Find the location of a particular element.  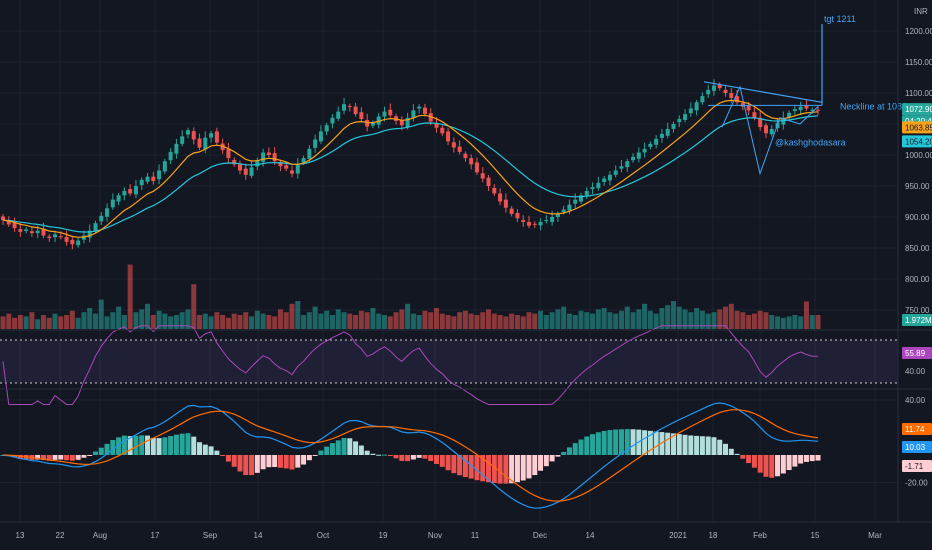

neckline-annotation: Neckline at 1080 is located at coordinates (873, 106).